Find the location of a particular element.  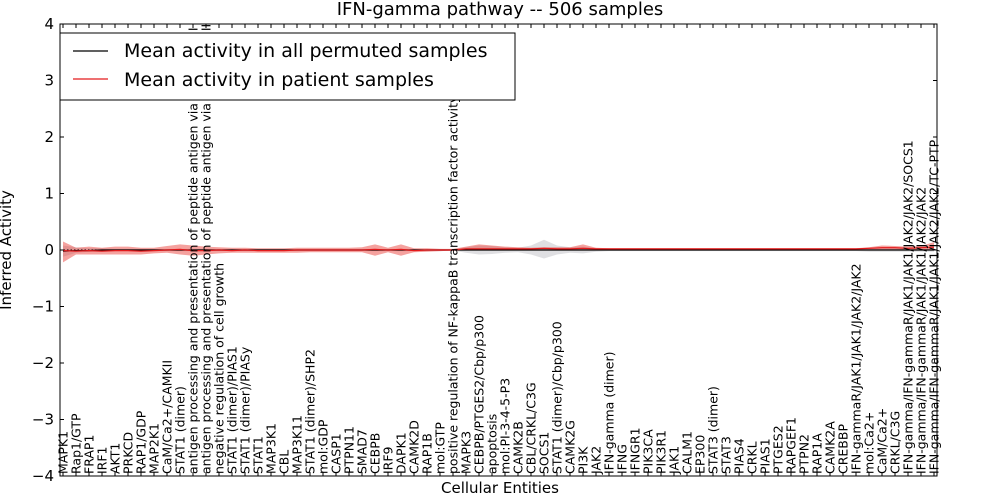

x-tick-label: PIK3R1 is located at coordinates (661, 452).